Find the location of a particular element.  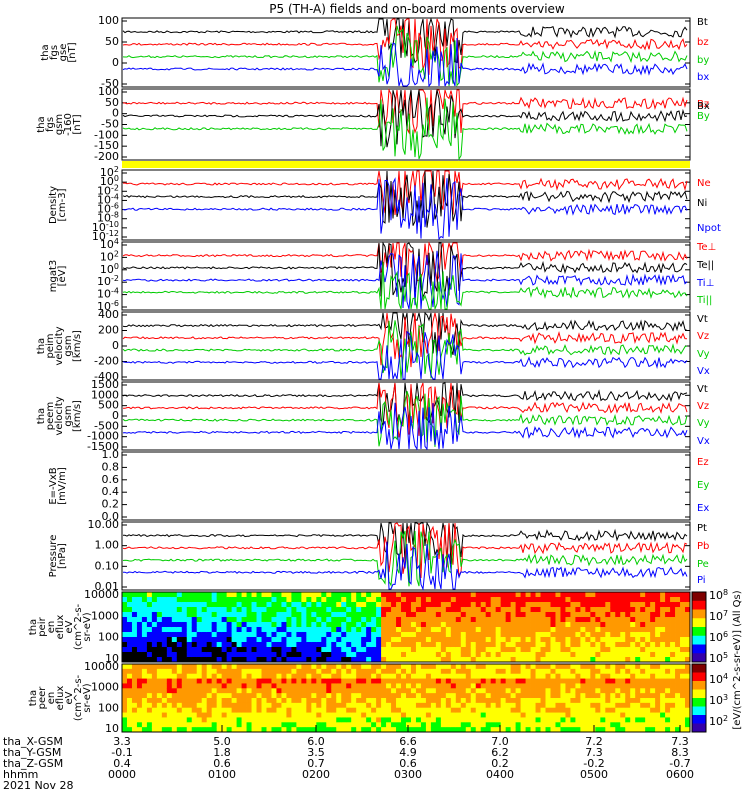

series-line-bz is located at coordinates (405, 111).